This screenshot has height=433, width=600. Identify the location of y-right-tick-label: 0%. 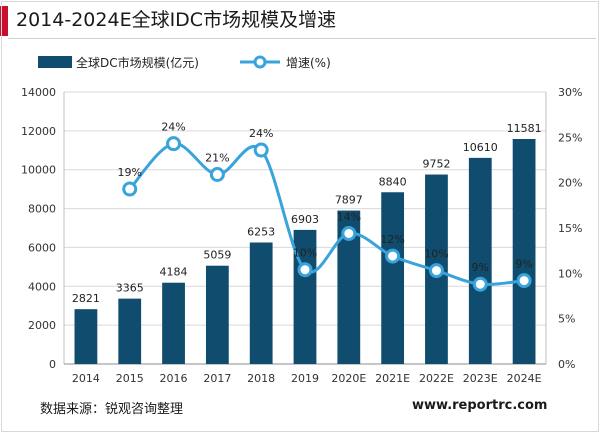
(566, 364).